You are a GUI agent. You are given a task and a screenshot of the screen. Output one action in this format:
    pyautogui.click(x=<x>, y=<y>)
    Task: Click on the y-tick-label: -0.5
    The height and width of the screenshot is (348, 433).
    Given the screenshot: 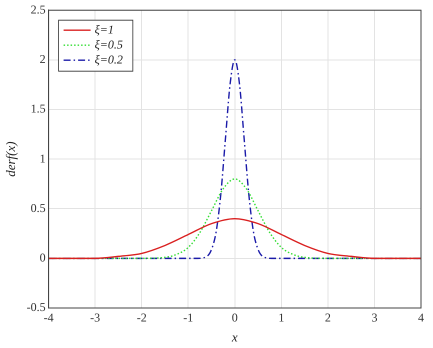 What is the action you would take?
    pyautogui.click(x=36, y=307)
    